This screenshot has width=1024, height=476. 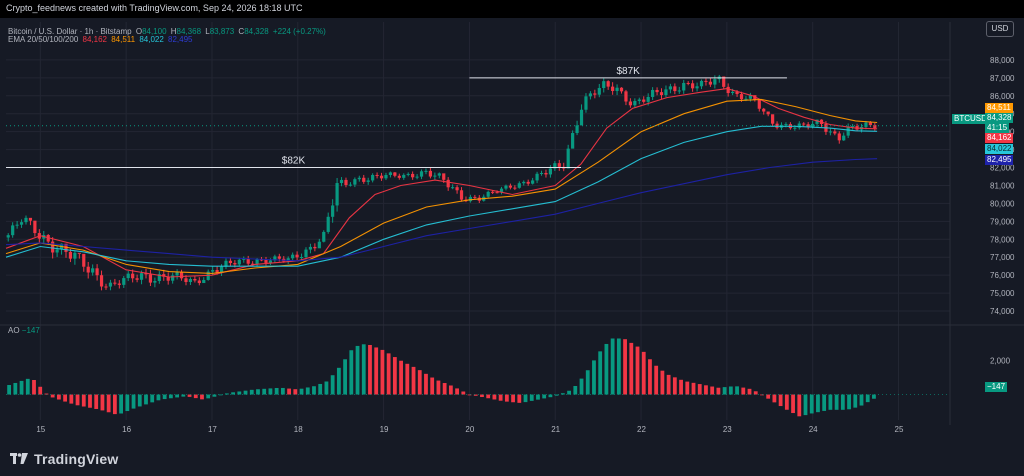 What do you see at coordinates (1000, 29) in the screenshot?
I see `currency-button: USD` at bounding box center [1000, 29].